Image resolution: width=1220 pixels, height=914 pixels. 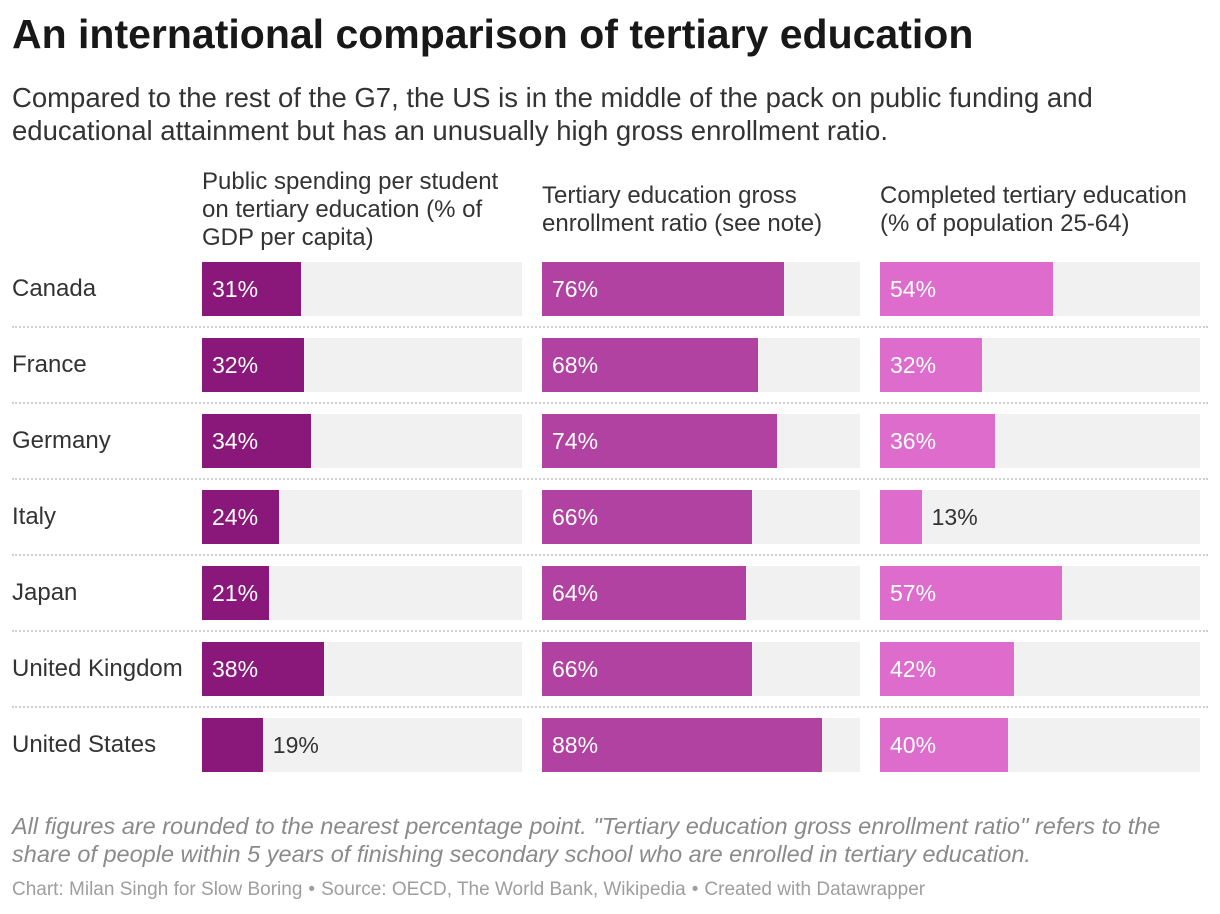 What do you see at coordinates (944, 517) in the screenshot?
I see `value-number: 13` at bounding box center [944, 517].